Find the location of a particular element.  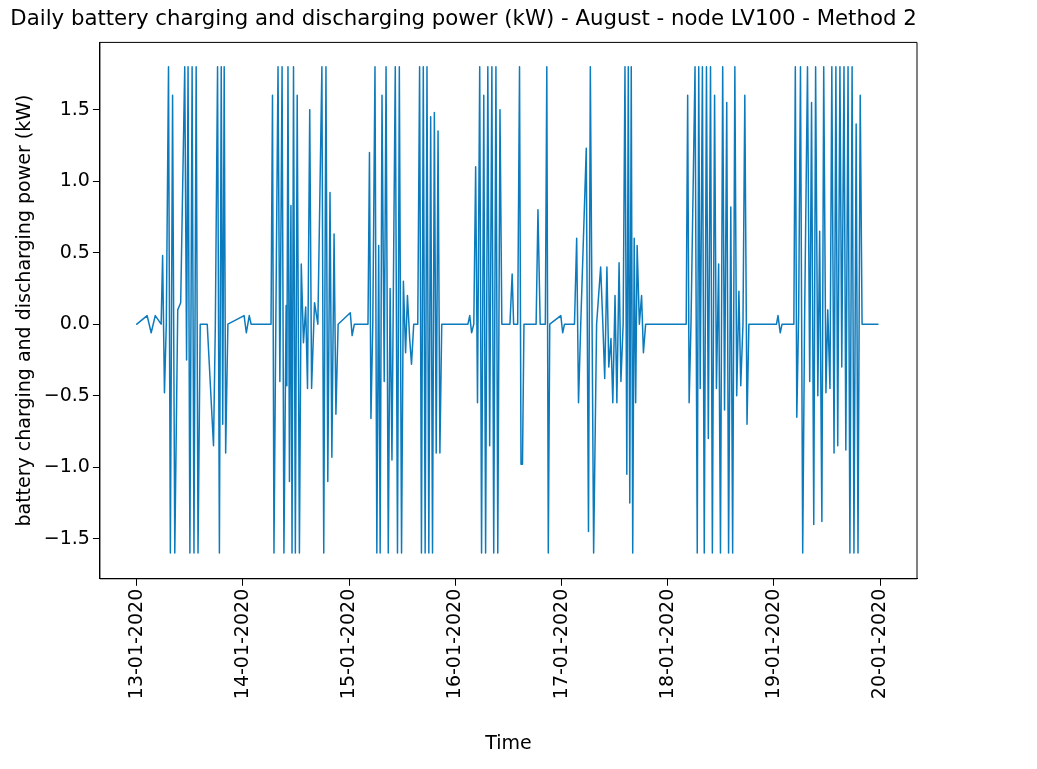

y-tick-label: 1.0 is located at coordinates (74, 179).